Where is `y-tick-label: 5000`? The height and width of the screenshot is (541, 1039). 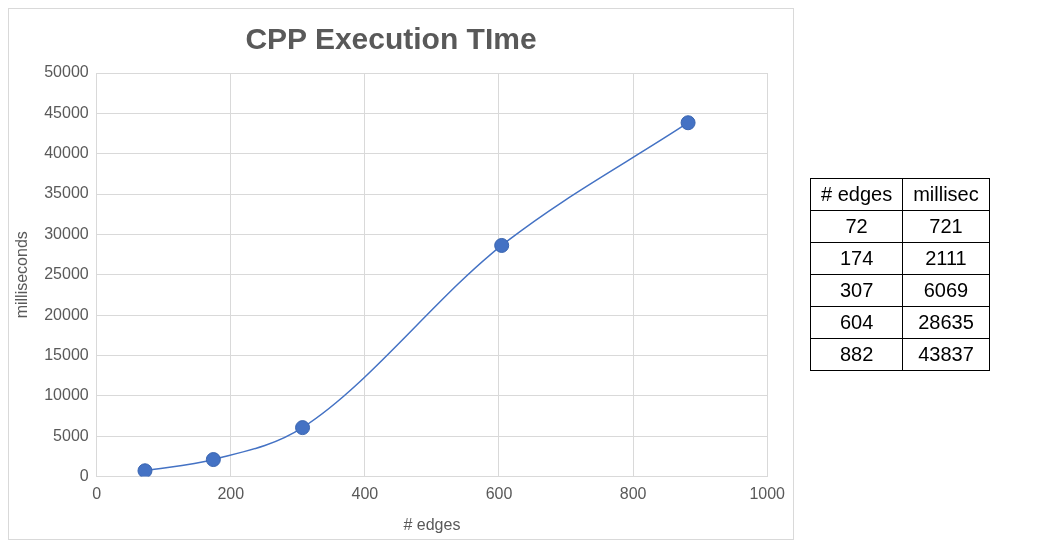 y-tick-label: 5000 is located at coordinates (71, 435).